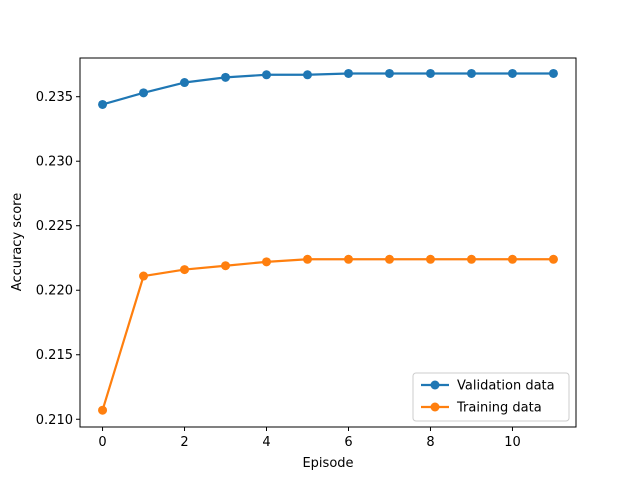  I want to click on y-axis-label: Accuracy score, so click(17, 242).